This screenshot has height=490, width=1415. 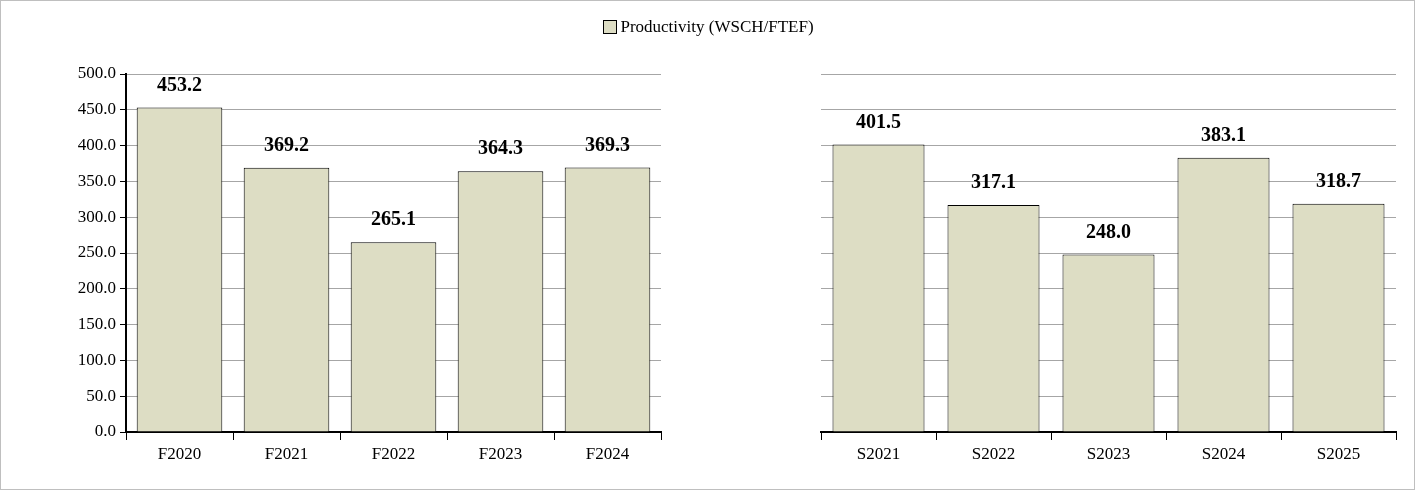 What do you see at coordinates (1338, 179) in the screenshot?
I see `data-label: 318.7` at bounding box center [1338, 179].